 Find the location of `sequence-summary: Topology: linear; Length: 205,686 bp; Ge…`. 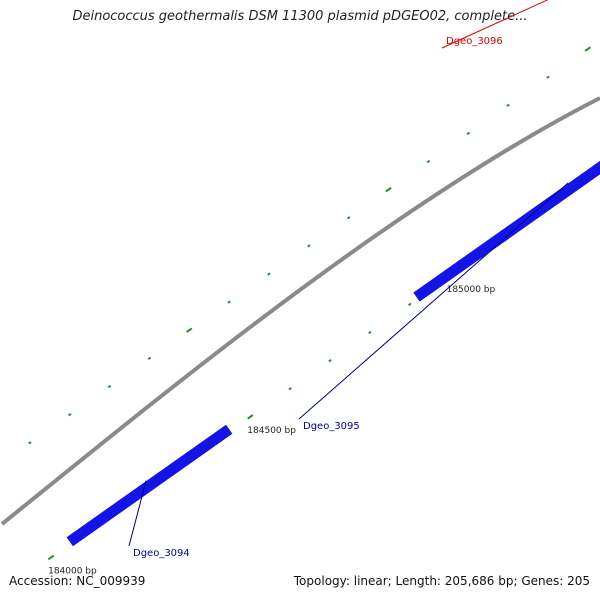

sequence-summary: Topology: linear; Length: 205,686 bp; Ge… is located at coordinates (441, 581).